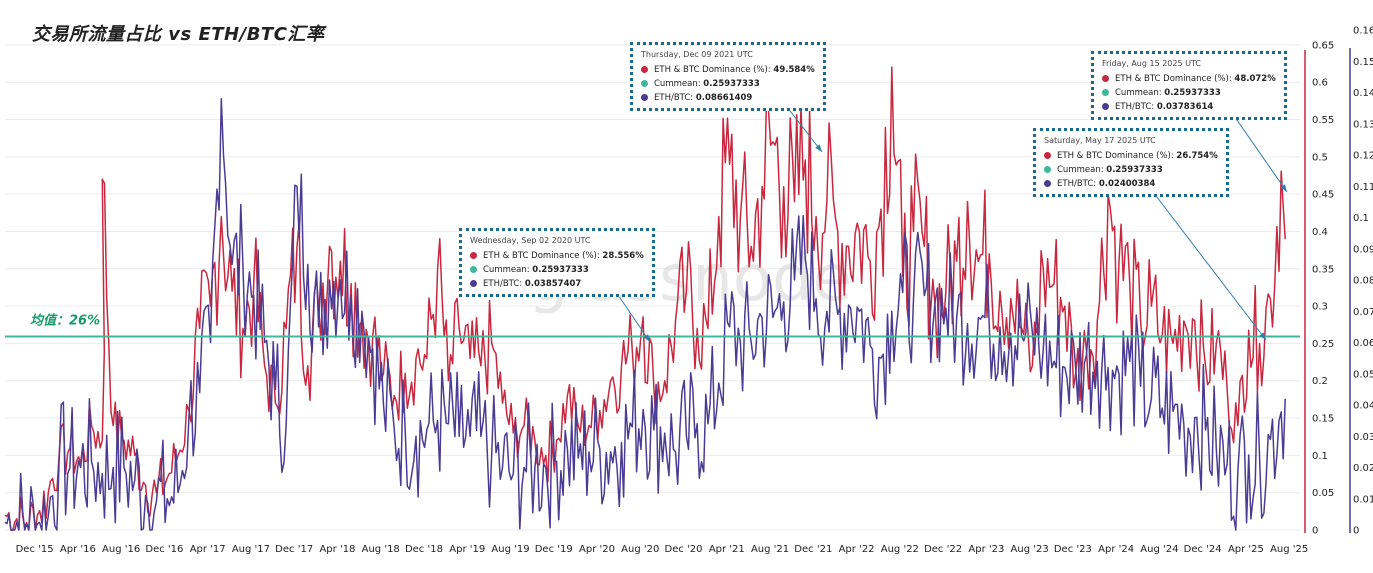 The height and width of the screenshot is (573, 1373). I want to click on x-tick-label: Apr '21, so click(727, 549).